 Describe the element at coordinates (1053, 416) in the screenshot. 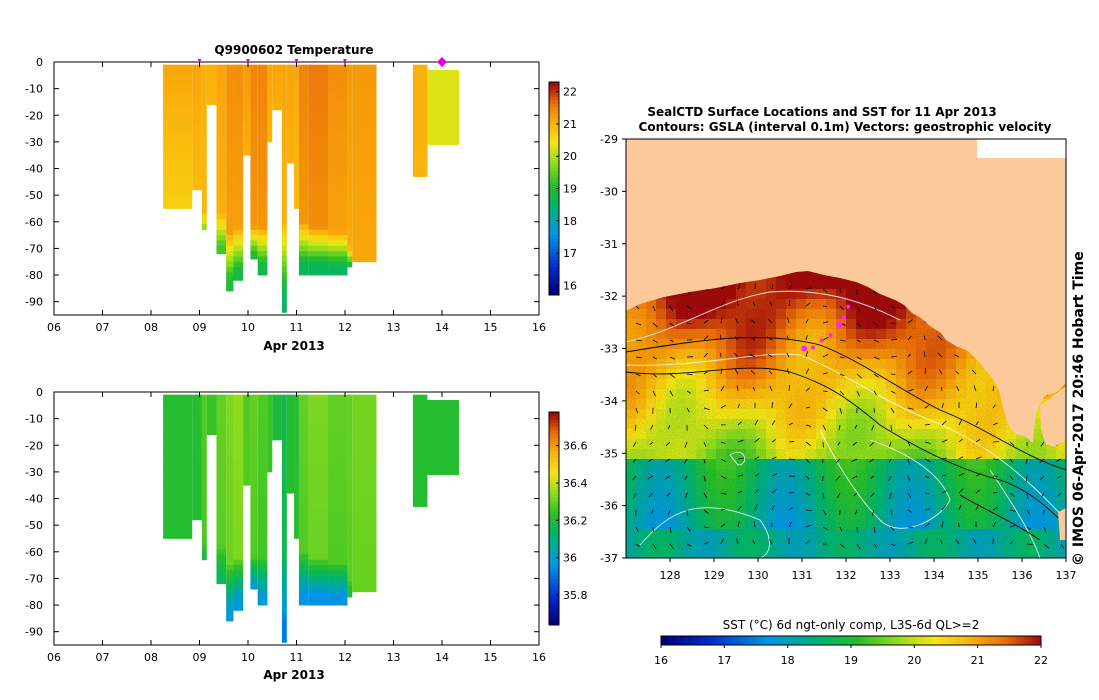

I see `kangaroo-island-land` at that location.